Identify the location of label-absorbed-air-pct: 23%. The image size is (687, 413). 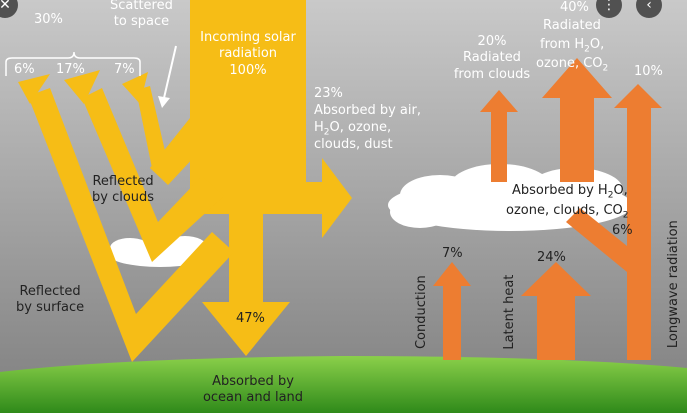
(328, 93).